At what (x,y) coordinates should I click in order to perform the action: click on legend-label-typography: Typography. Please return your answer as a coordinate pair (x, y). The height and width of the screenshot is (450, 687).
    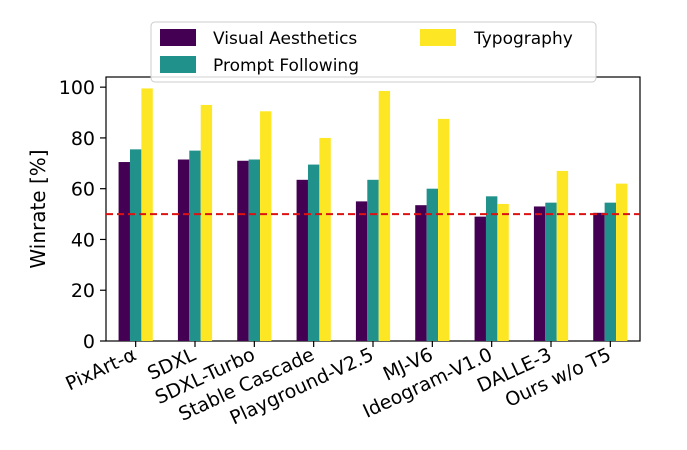
    Looking at the image, I should click on (523, 39).